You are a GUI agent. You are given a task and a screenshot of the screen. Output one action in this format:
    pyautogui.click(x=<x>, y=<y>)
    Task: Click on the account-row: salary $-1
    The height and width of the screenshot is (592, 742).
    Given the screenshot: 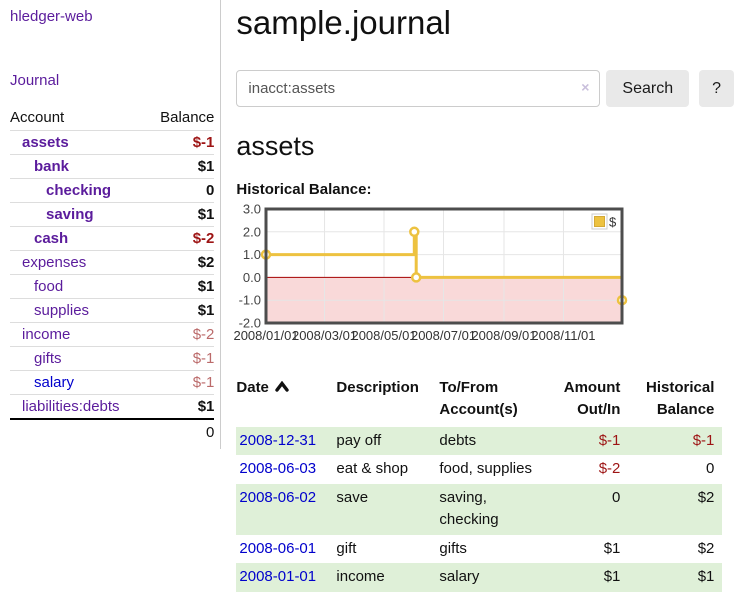 What is the action you would take?
    pyautogui.click(x=112, y=382)
    